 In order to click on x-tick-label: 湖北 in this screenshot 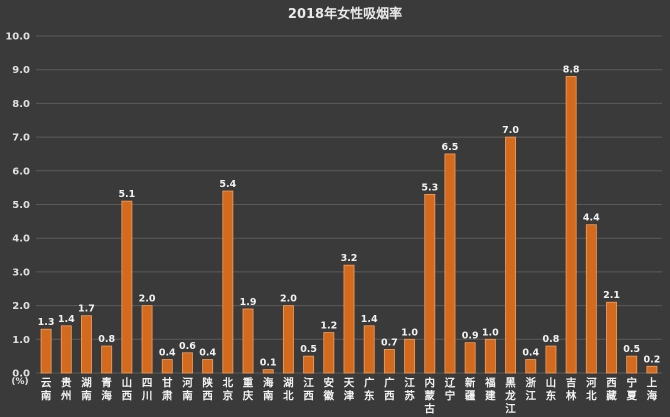, I will do `click(288, 389)`.